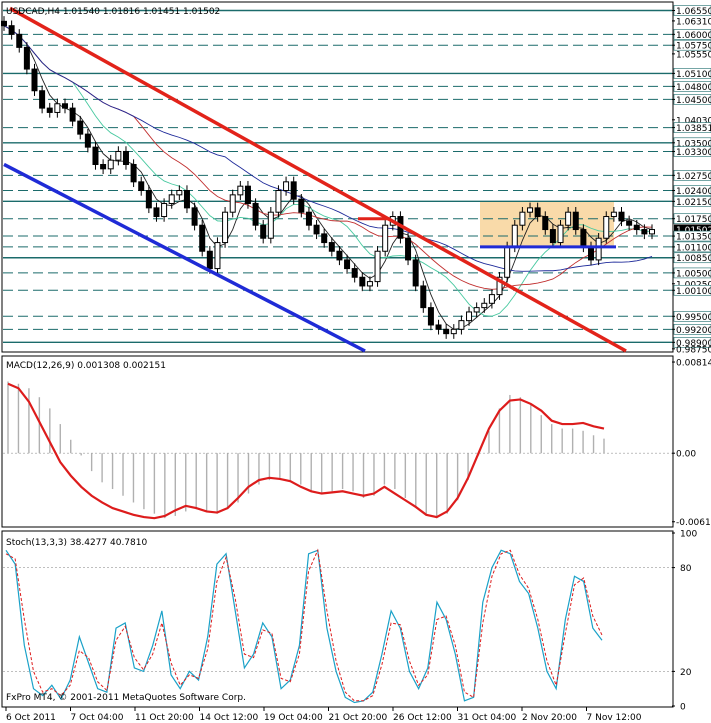 This screenshot has width=711, height=723. Describe the element at coordinates (229, 718) in the screenshot. I see `time-axis-label: 14 Oct 12:00` at that location.